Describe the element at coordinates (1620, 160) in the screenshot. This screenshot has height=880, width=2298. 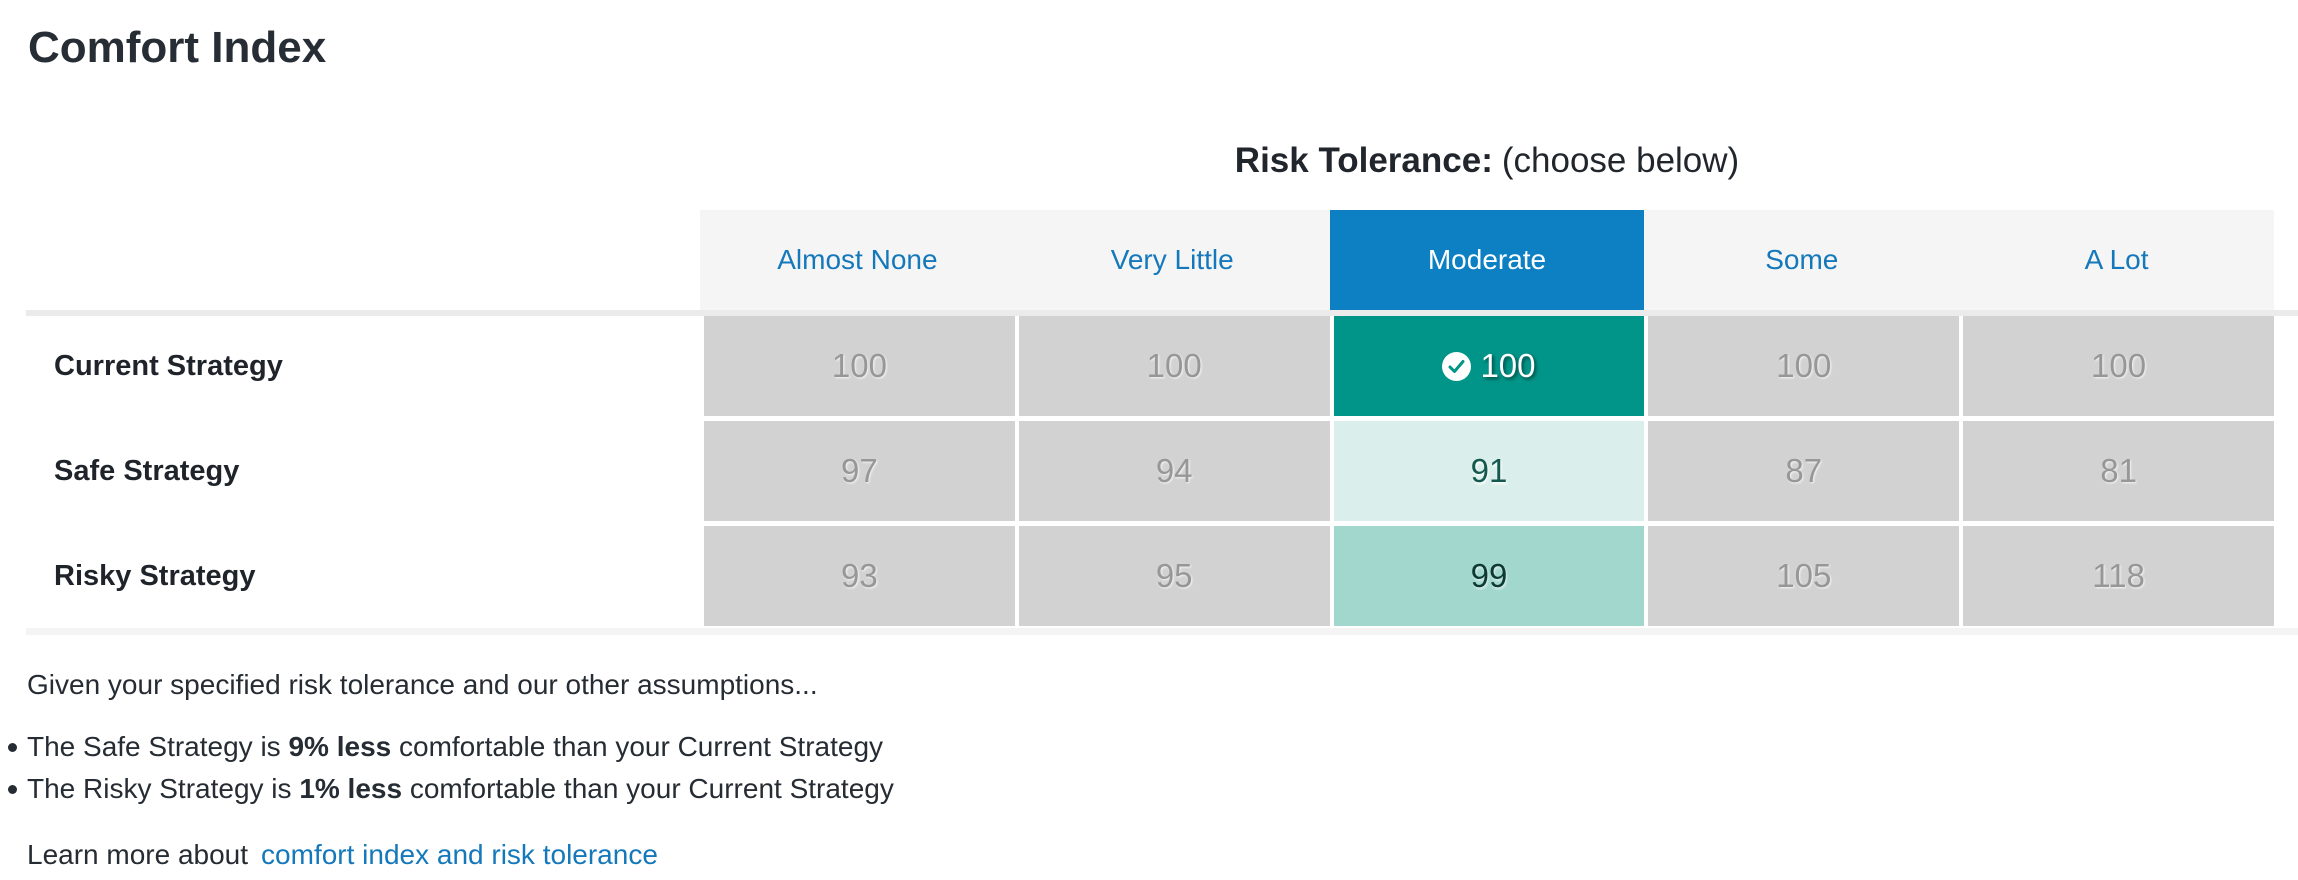
I see `risk-tolerance-hint: (choose below)` at that location.